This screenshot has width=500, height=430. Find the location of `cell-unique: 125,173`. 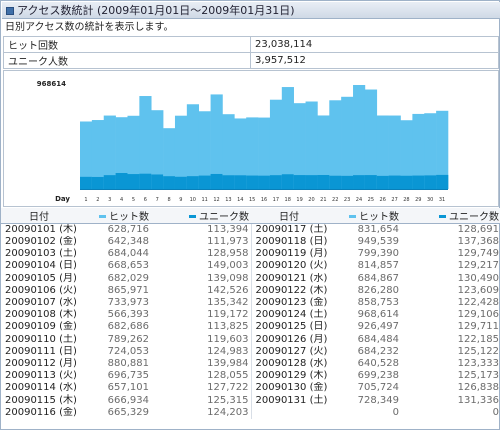

cell-unique: 125,173 is located at coordinates (478, 376).